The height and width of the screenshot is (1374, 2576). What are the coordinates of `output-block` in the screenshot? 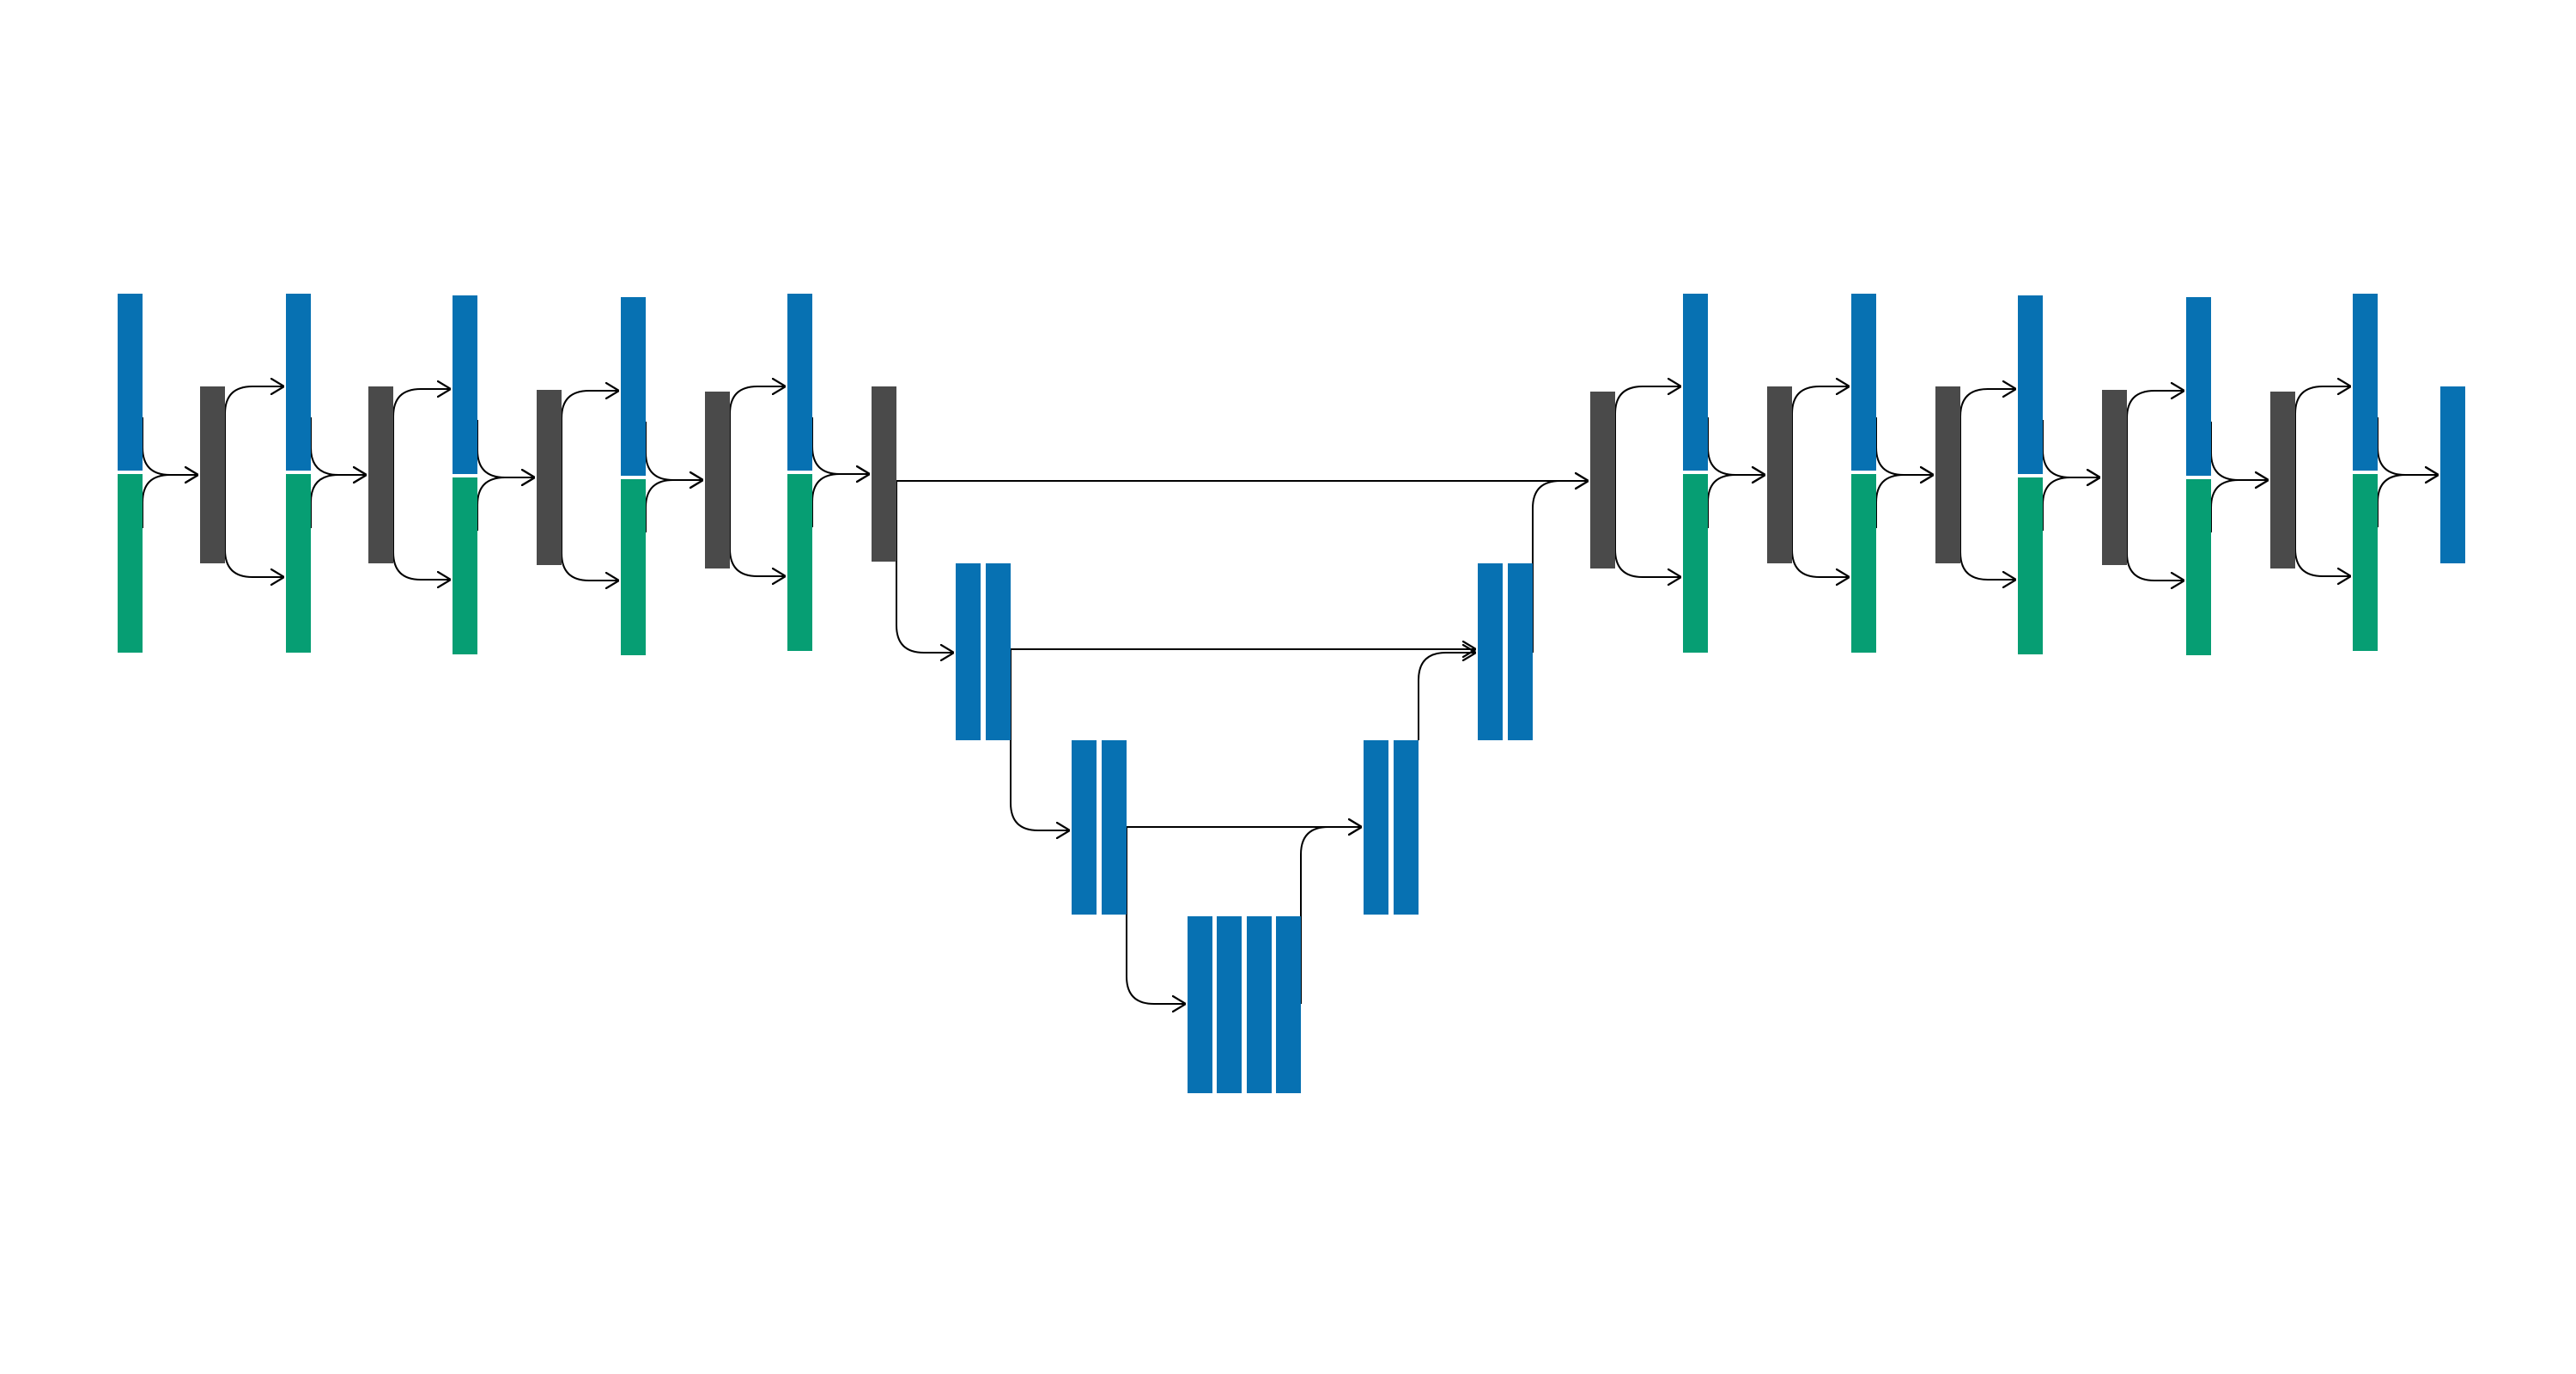 It's located at (2452, 474).